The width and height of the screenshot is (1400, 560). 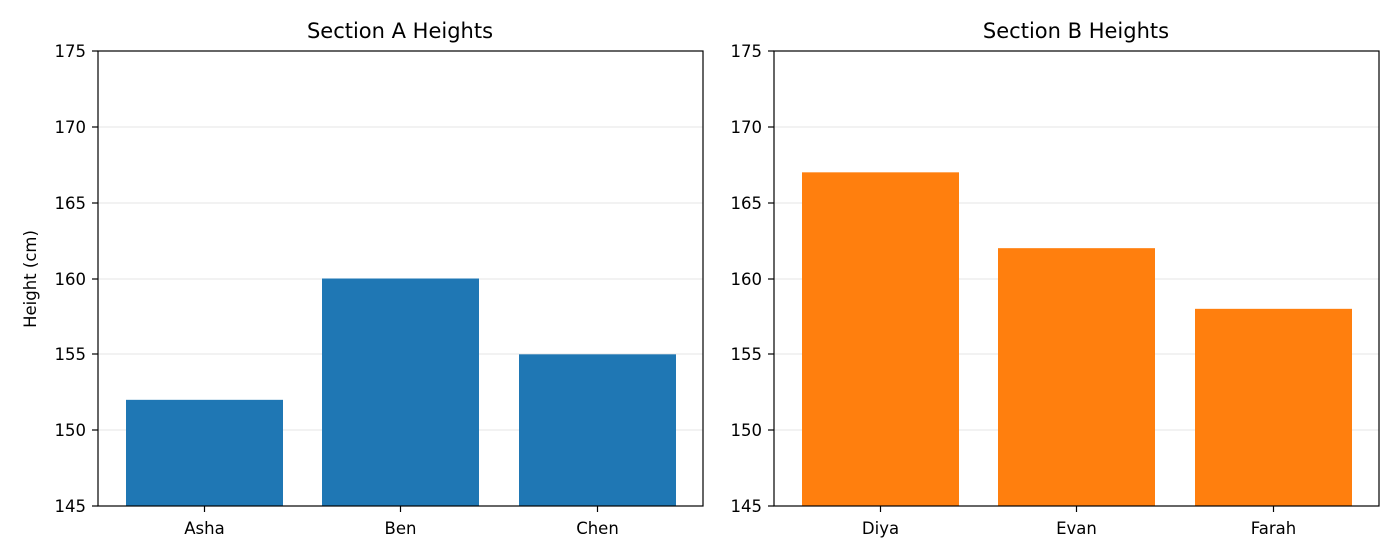 I want to click on x-tick-label-asha: Asha, so click(x=204, y=528).